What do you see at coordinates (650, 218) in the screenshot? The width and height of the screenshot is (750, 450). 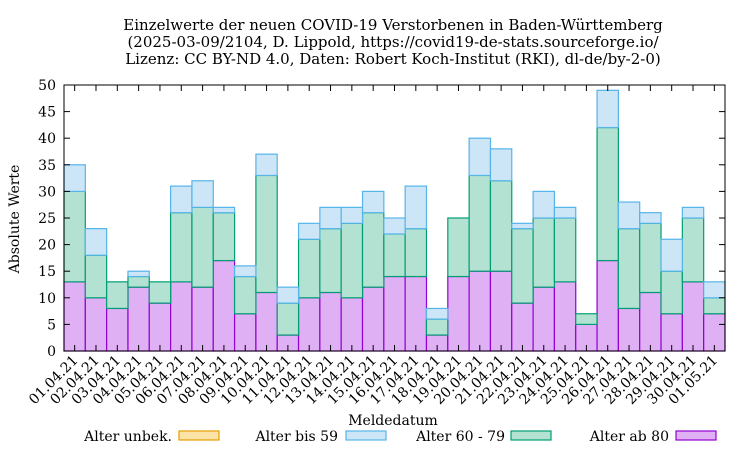 I see `bar-segment-28.04.21-s2` at bounding box center [650, 218].